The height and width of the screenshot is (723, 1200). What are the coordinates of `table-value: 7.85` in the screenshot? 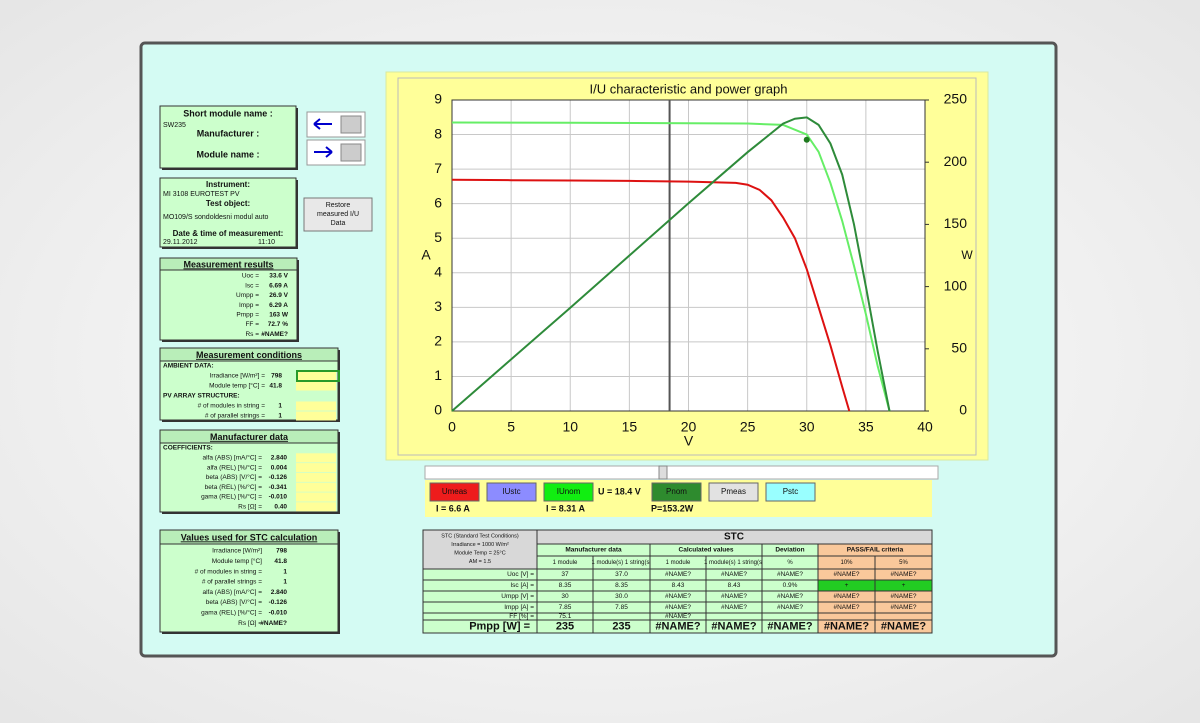 It's located at (565, 607).